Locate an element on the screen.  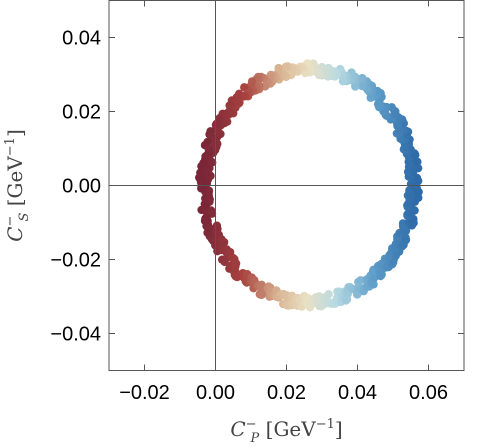
y-tick-label: 0.00 is located at coordinates (81, 187).